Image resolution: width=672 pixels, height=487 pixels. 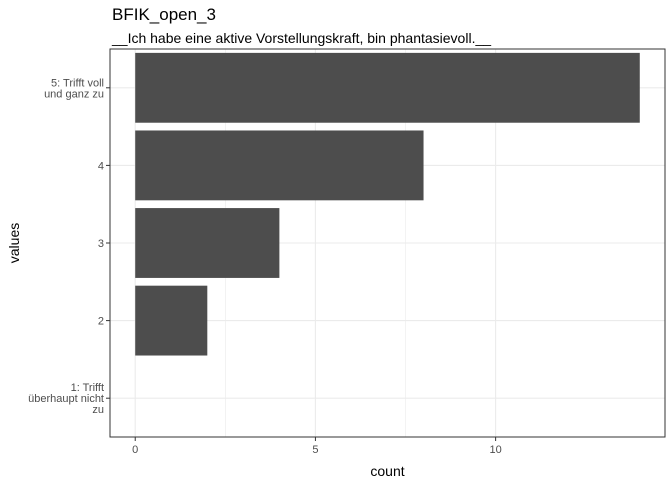 What do you see at coordinates (14, 243) in the screenshot?
I see `y-axis-title: values` at bounding box center [14, 243].